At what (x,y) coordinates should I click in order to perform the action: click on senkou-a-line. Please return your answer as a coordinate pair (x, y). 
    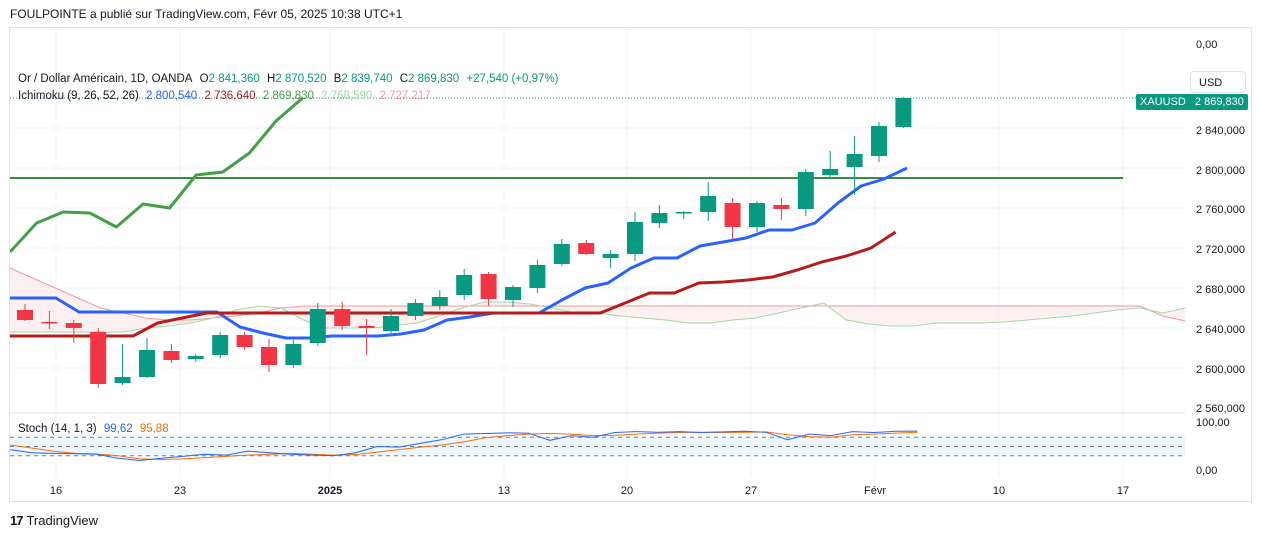
    Looking at the image, I should click on (597, 294).